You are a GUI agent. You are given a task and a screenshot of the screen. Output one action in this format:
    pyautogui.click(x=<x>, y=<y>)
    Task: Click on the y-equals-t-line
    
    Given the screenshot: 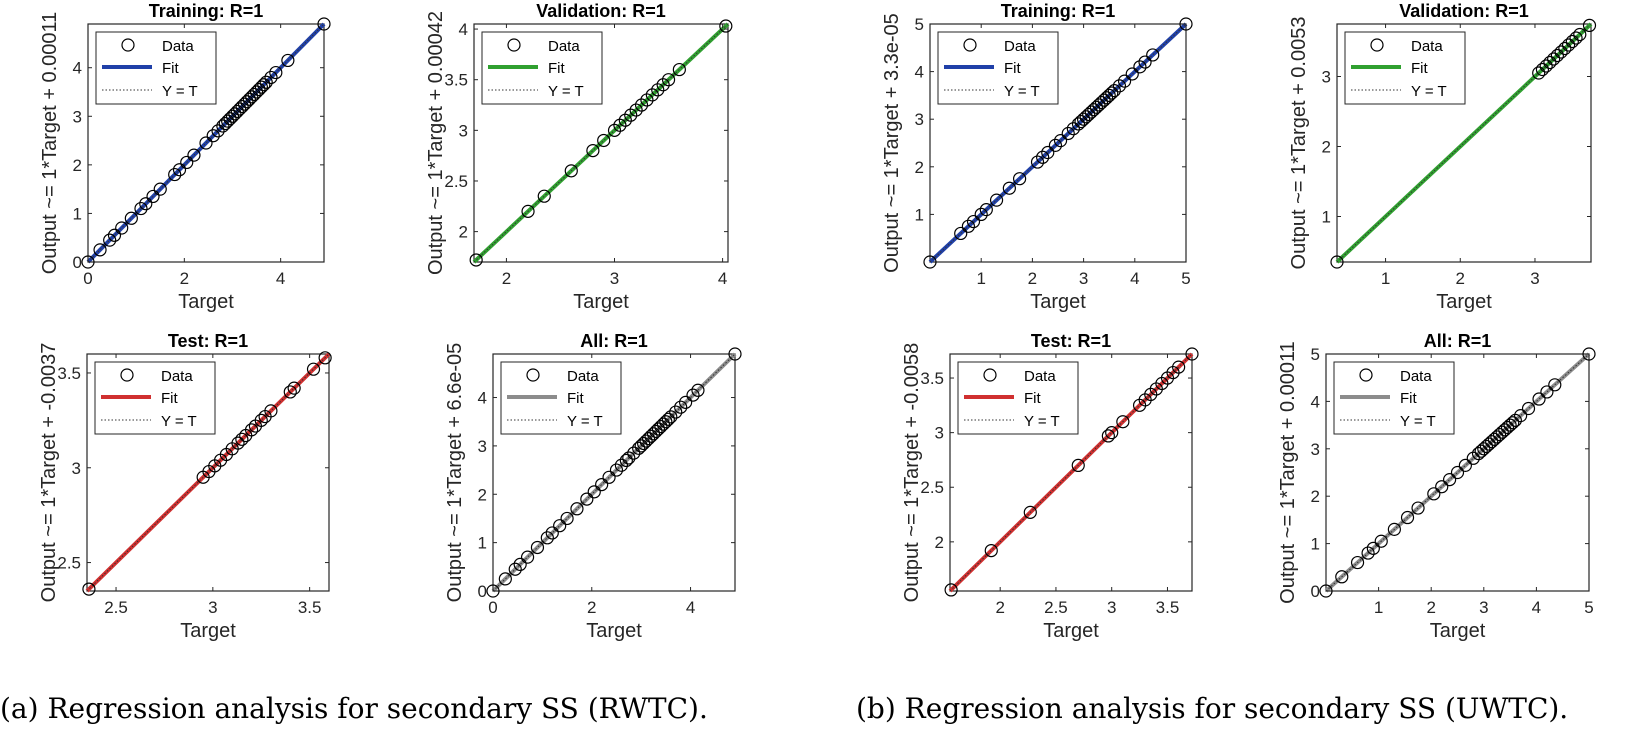 What is the action you would take?
    pyautogui.click(x=1058, y=143)
    